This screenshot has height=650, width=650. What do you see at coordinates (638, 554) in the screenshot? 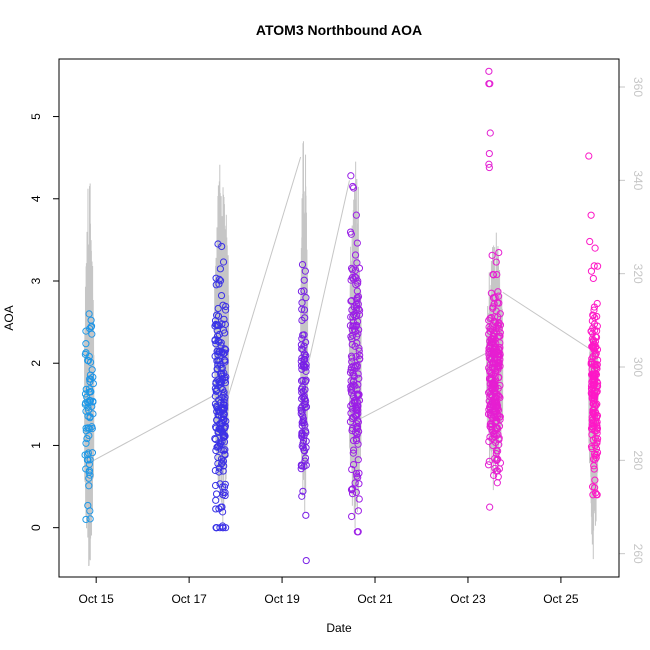
I see `y2-tick-label-0: 260` at bounding box center [638, 554].